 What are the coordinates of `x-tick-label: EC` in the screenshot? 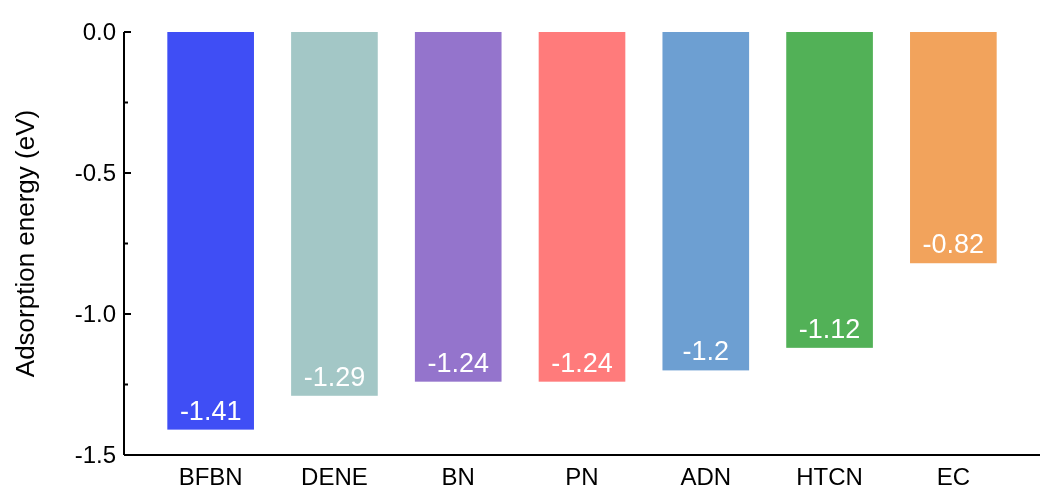 It's located at (953, 476).